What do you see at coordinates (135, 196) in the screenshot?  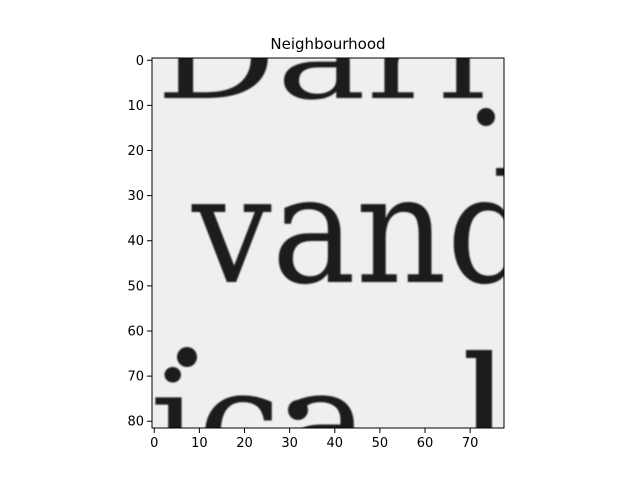 I see `y-tick-label: 30` at bounding box center [135, 196].